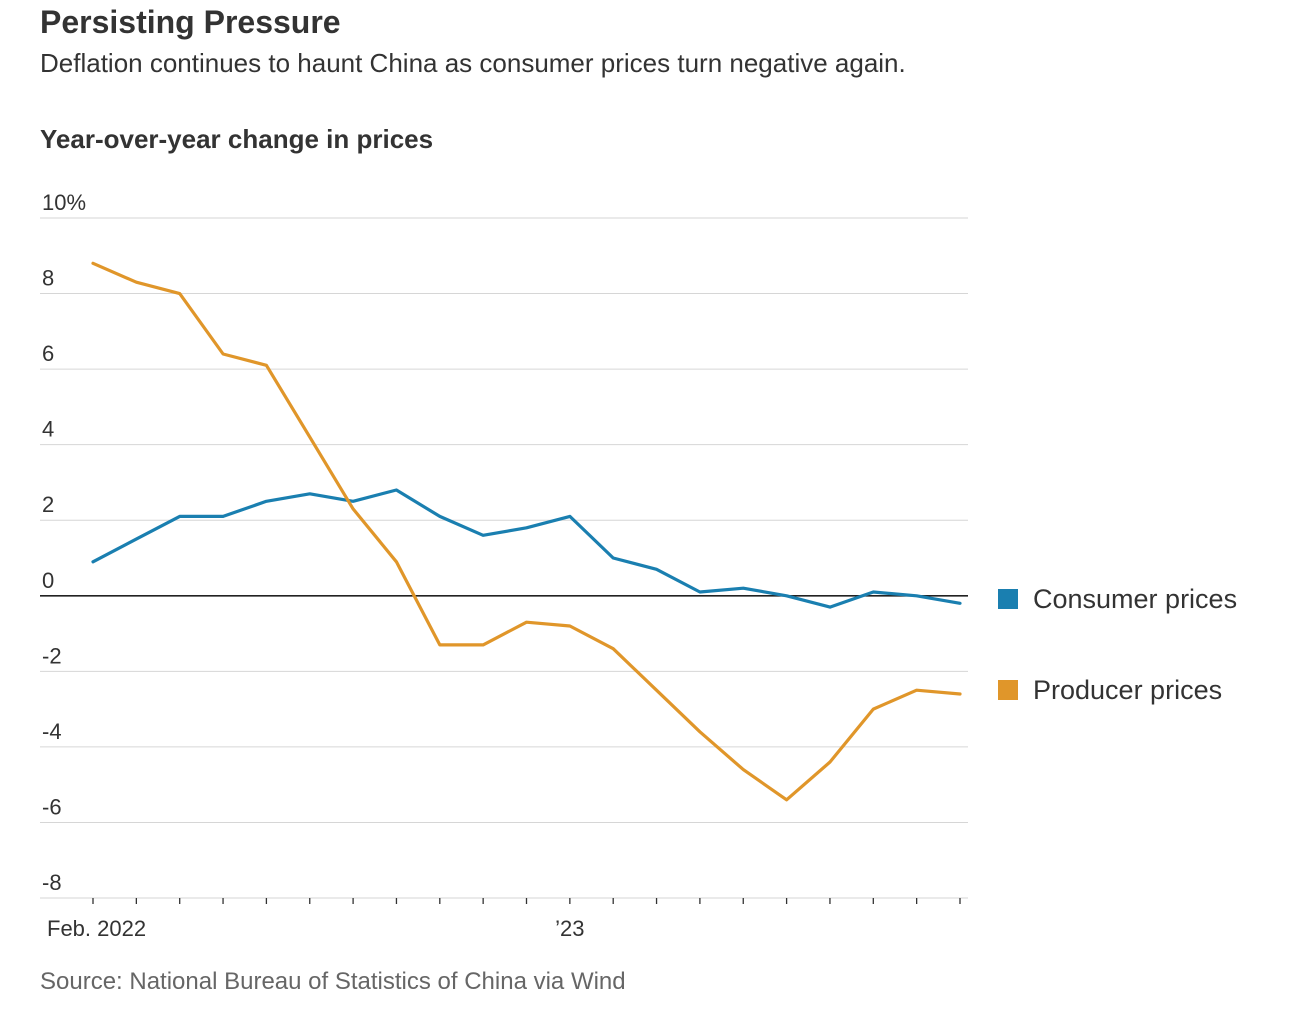 This screenshot has width=1304, height=1025. I want to click on x-tick-label: ’23, so click(569, 928).